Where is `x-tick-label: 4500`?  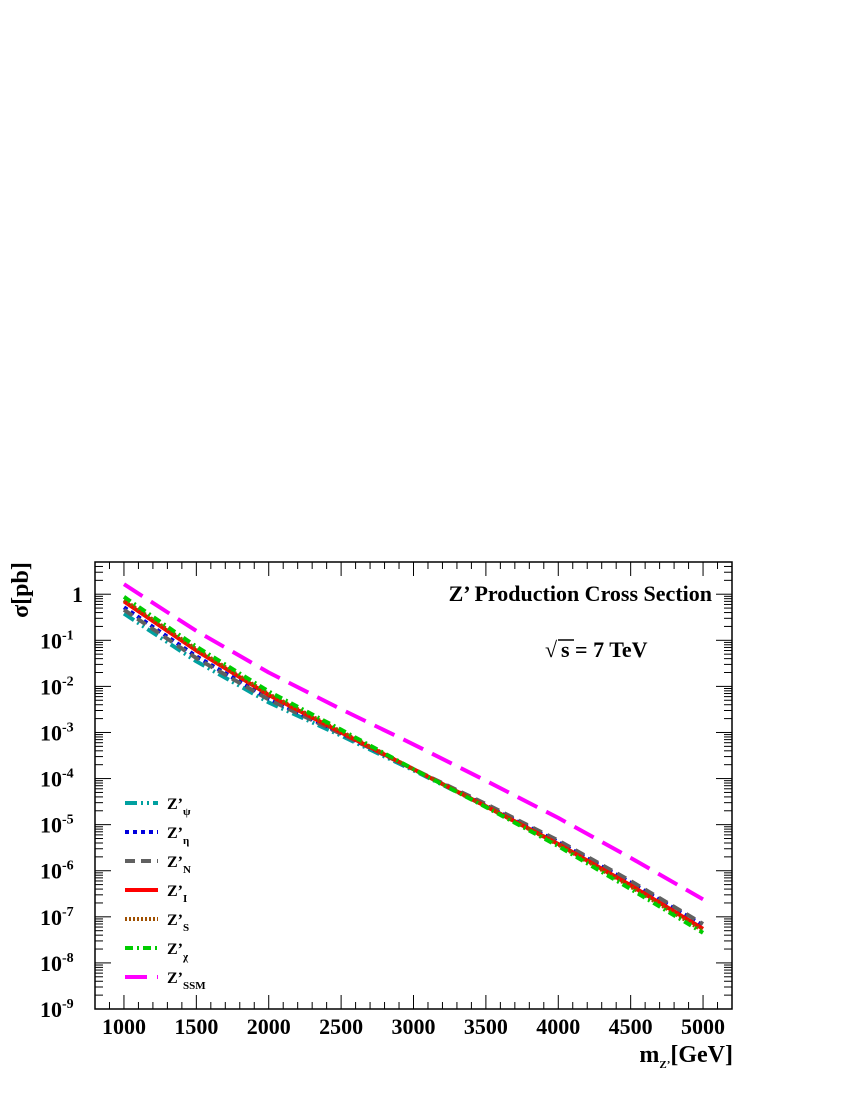
x-tick-label: 4500 is located at coordinates (631, 1026).